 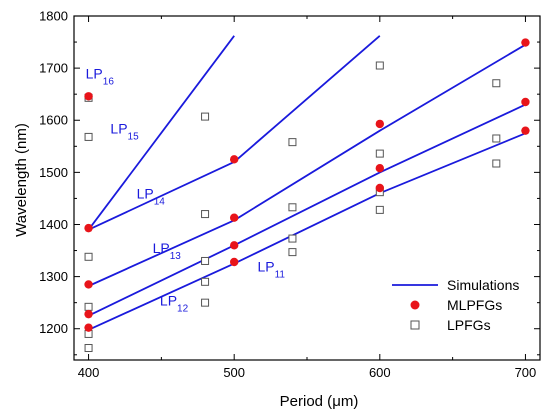 What do you see at coordinates (161, 133) in the screenshot?
I see `simulation-curve-lp15` at bounding box center [161, 133].